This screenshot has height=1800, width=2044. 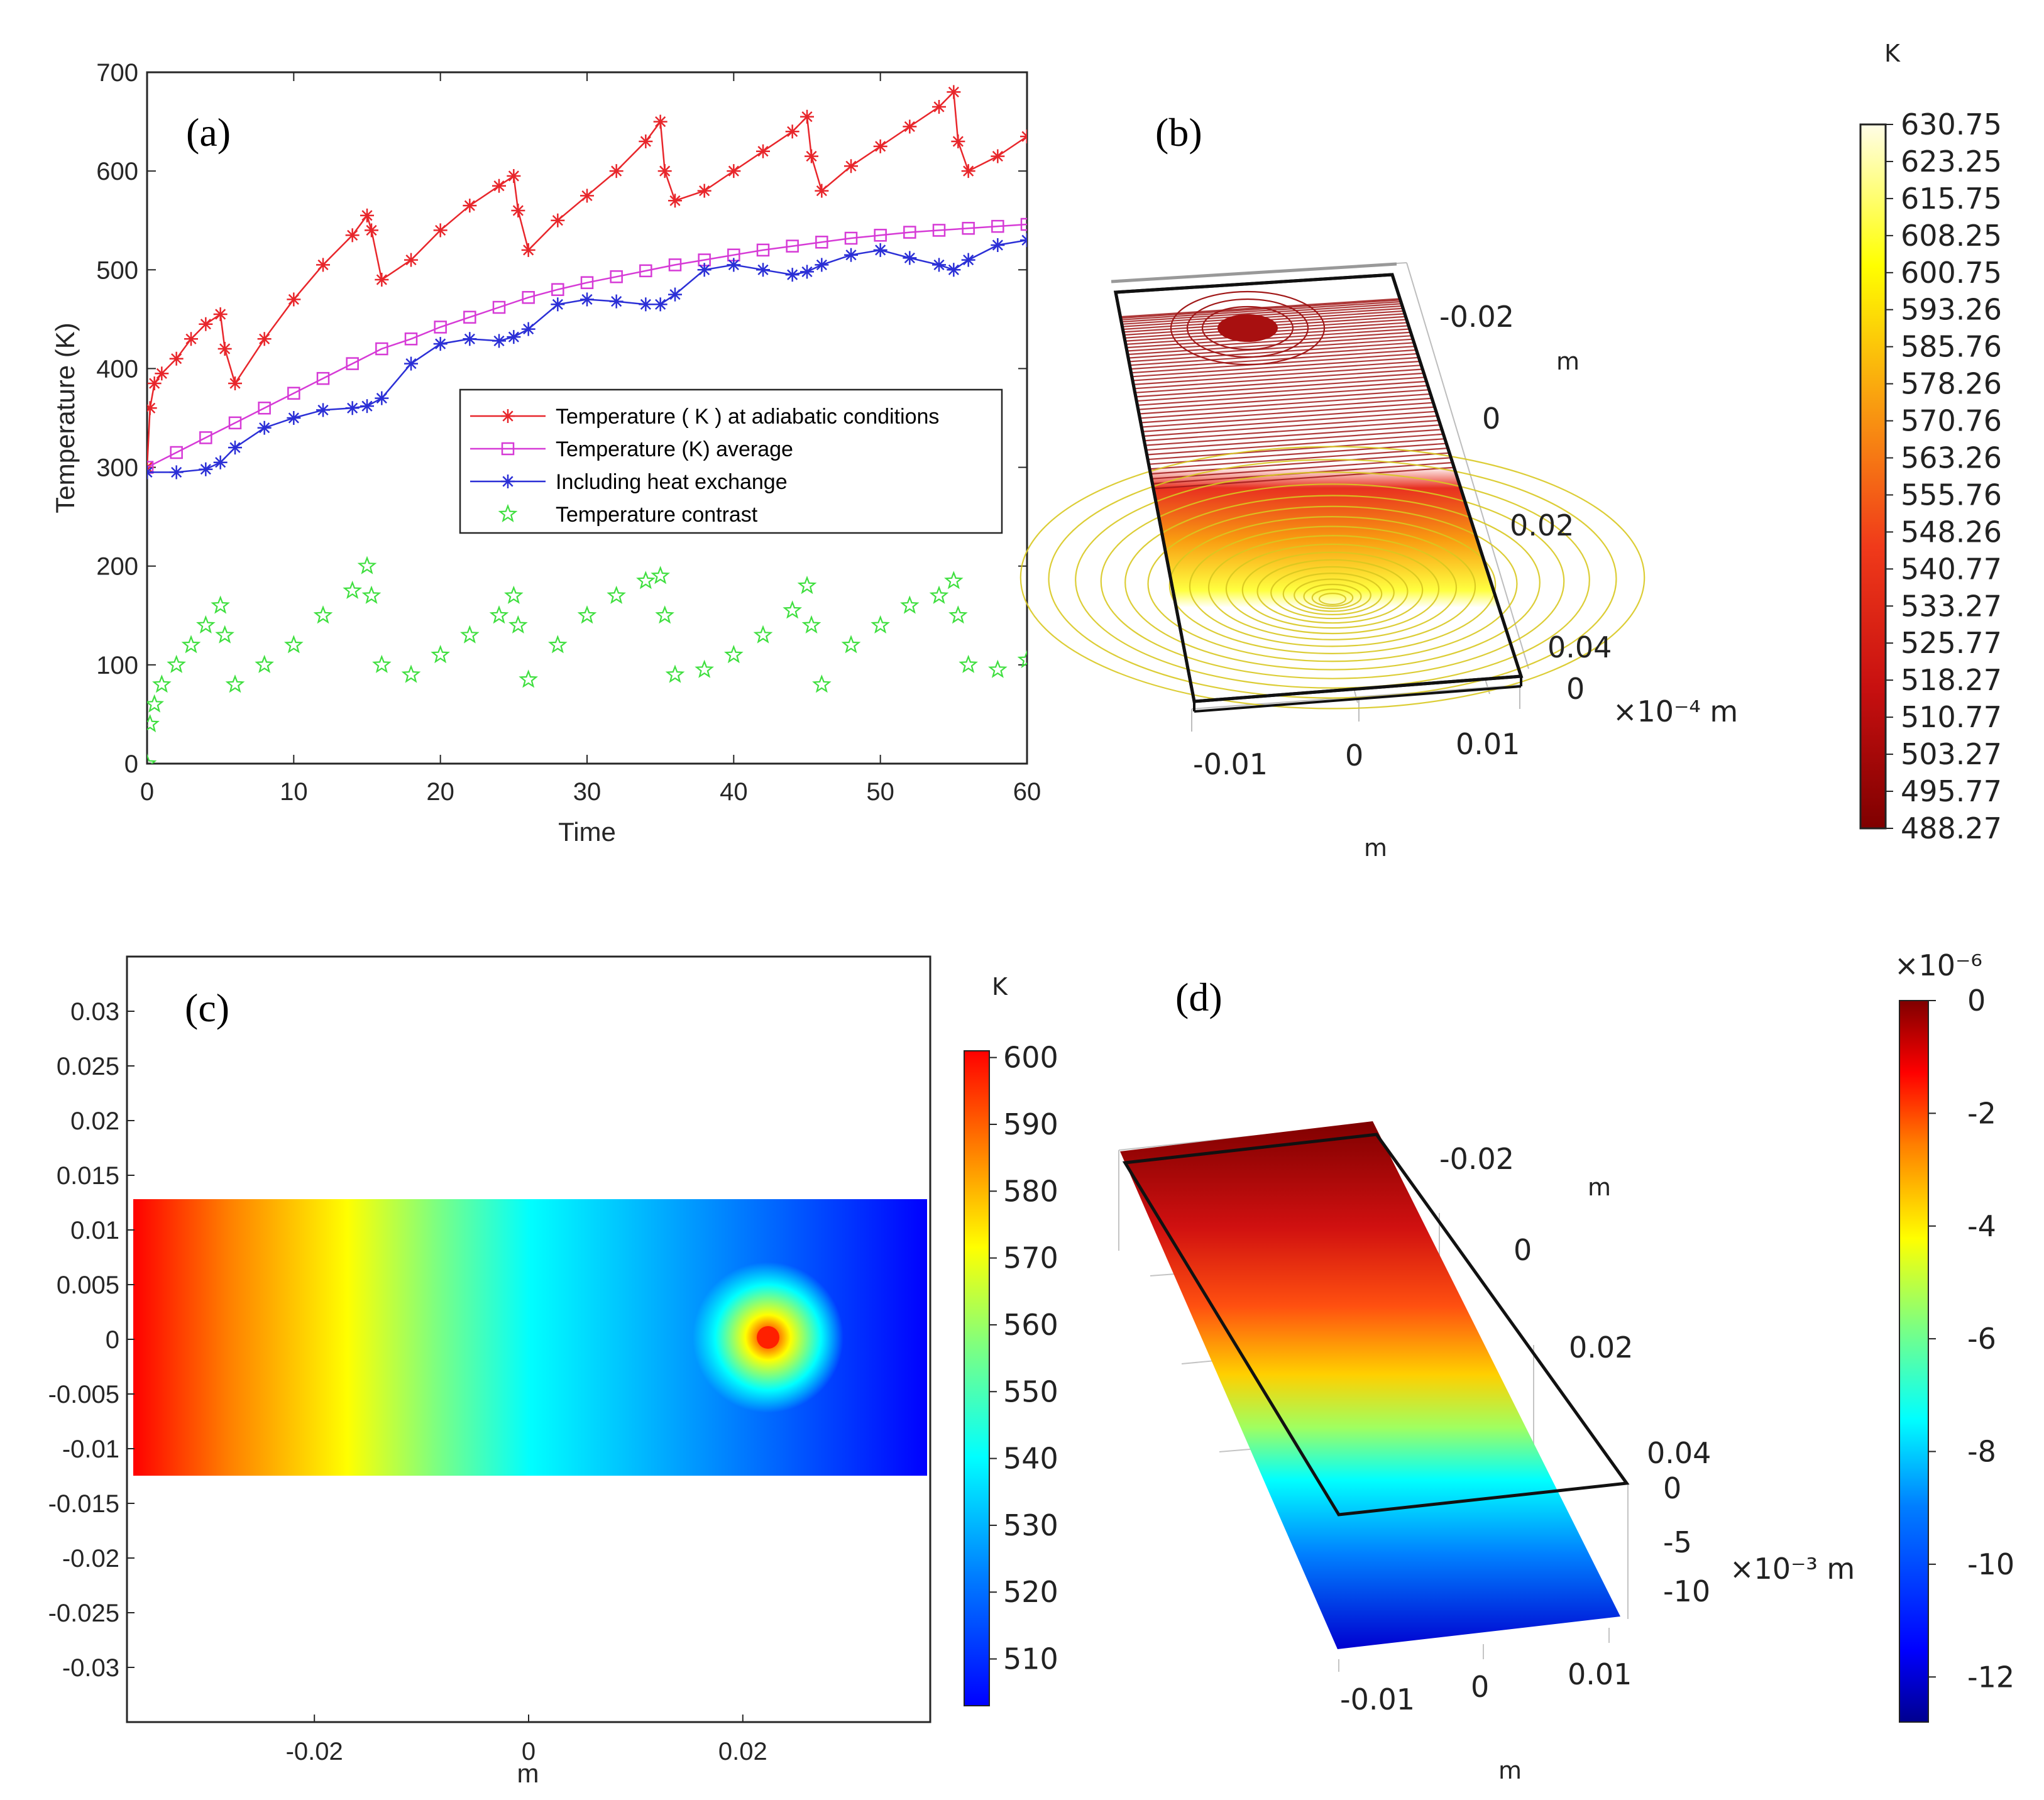 I want to click on panel-b-y-unit: m, so click(x=1568, y=362).